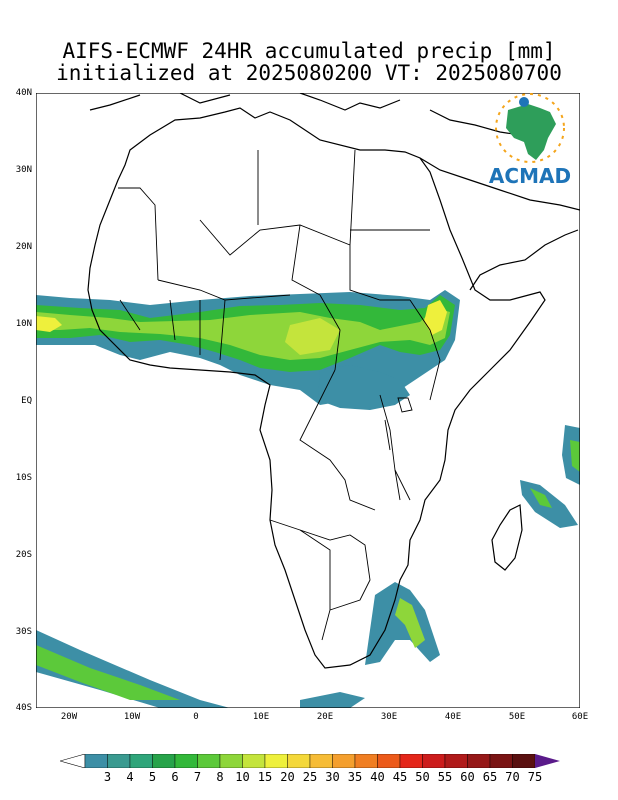 This screenshot has width=618, height=800. What do you see at coordinates (23, 324) in the screenshot?
I see `lat-label-10n: 10N` at bounding box center [23, 324].